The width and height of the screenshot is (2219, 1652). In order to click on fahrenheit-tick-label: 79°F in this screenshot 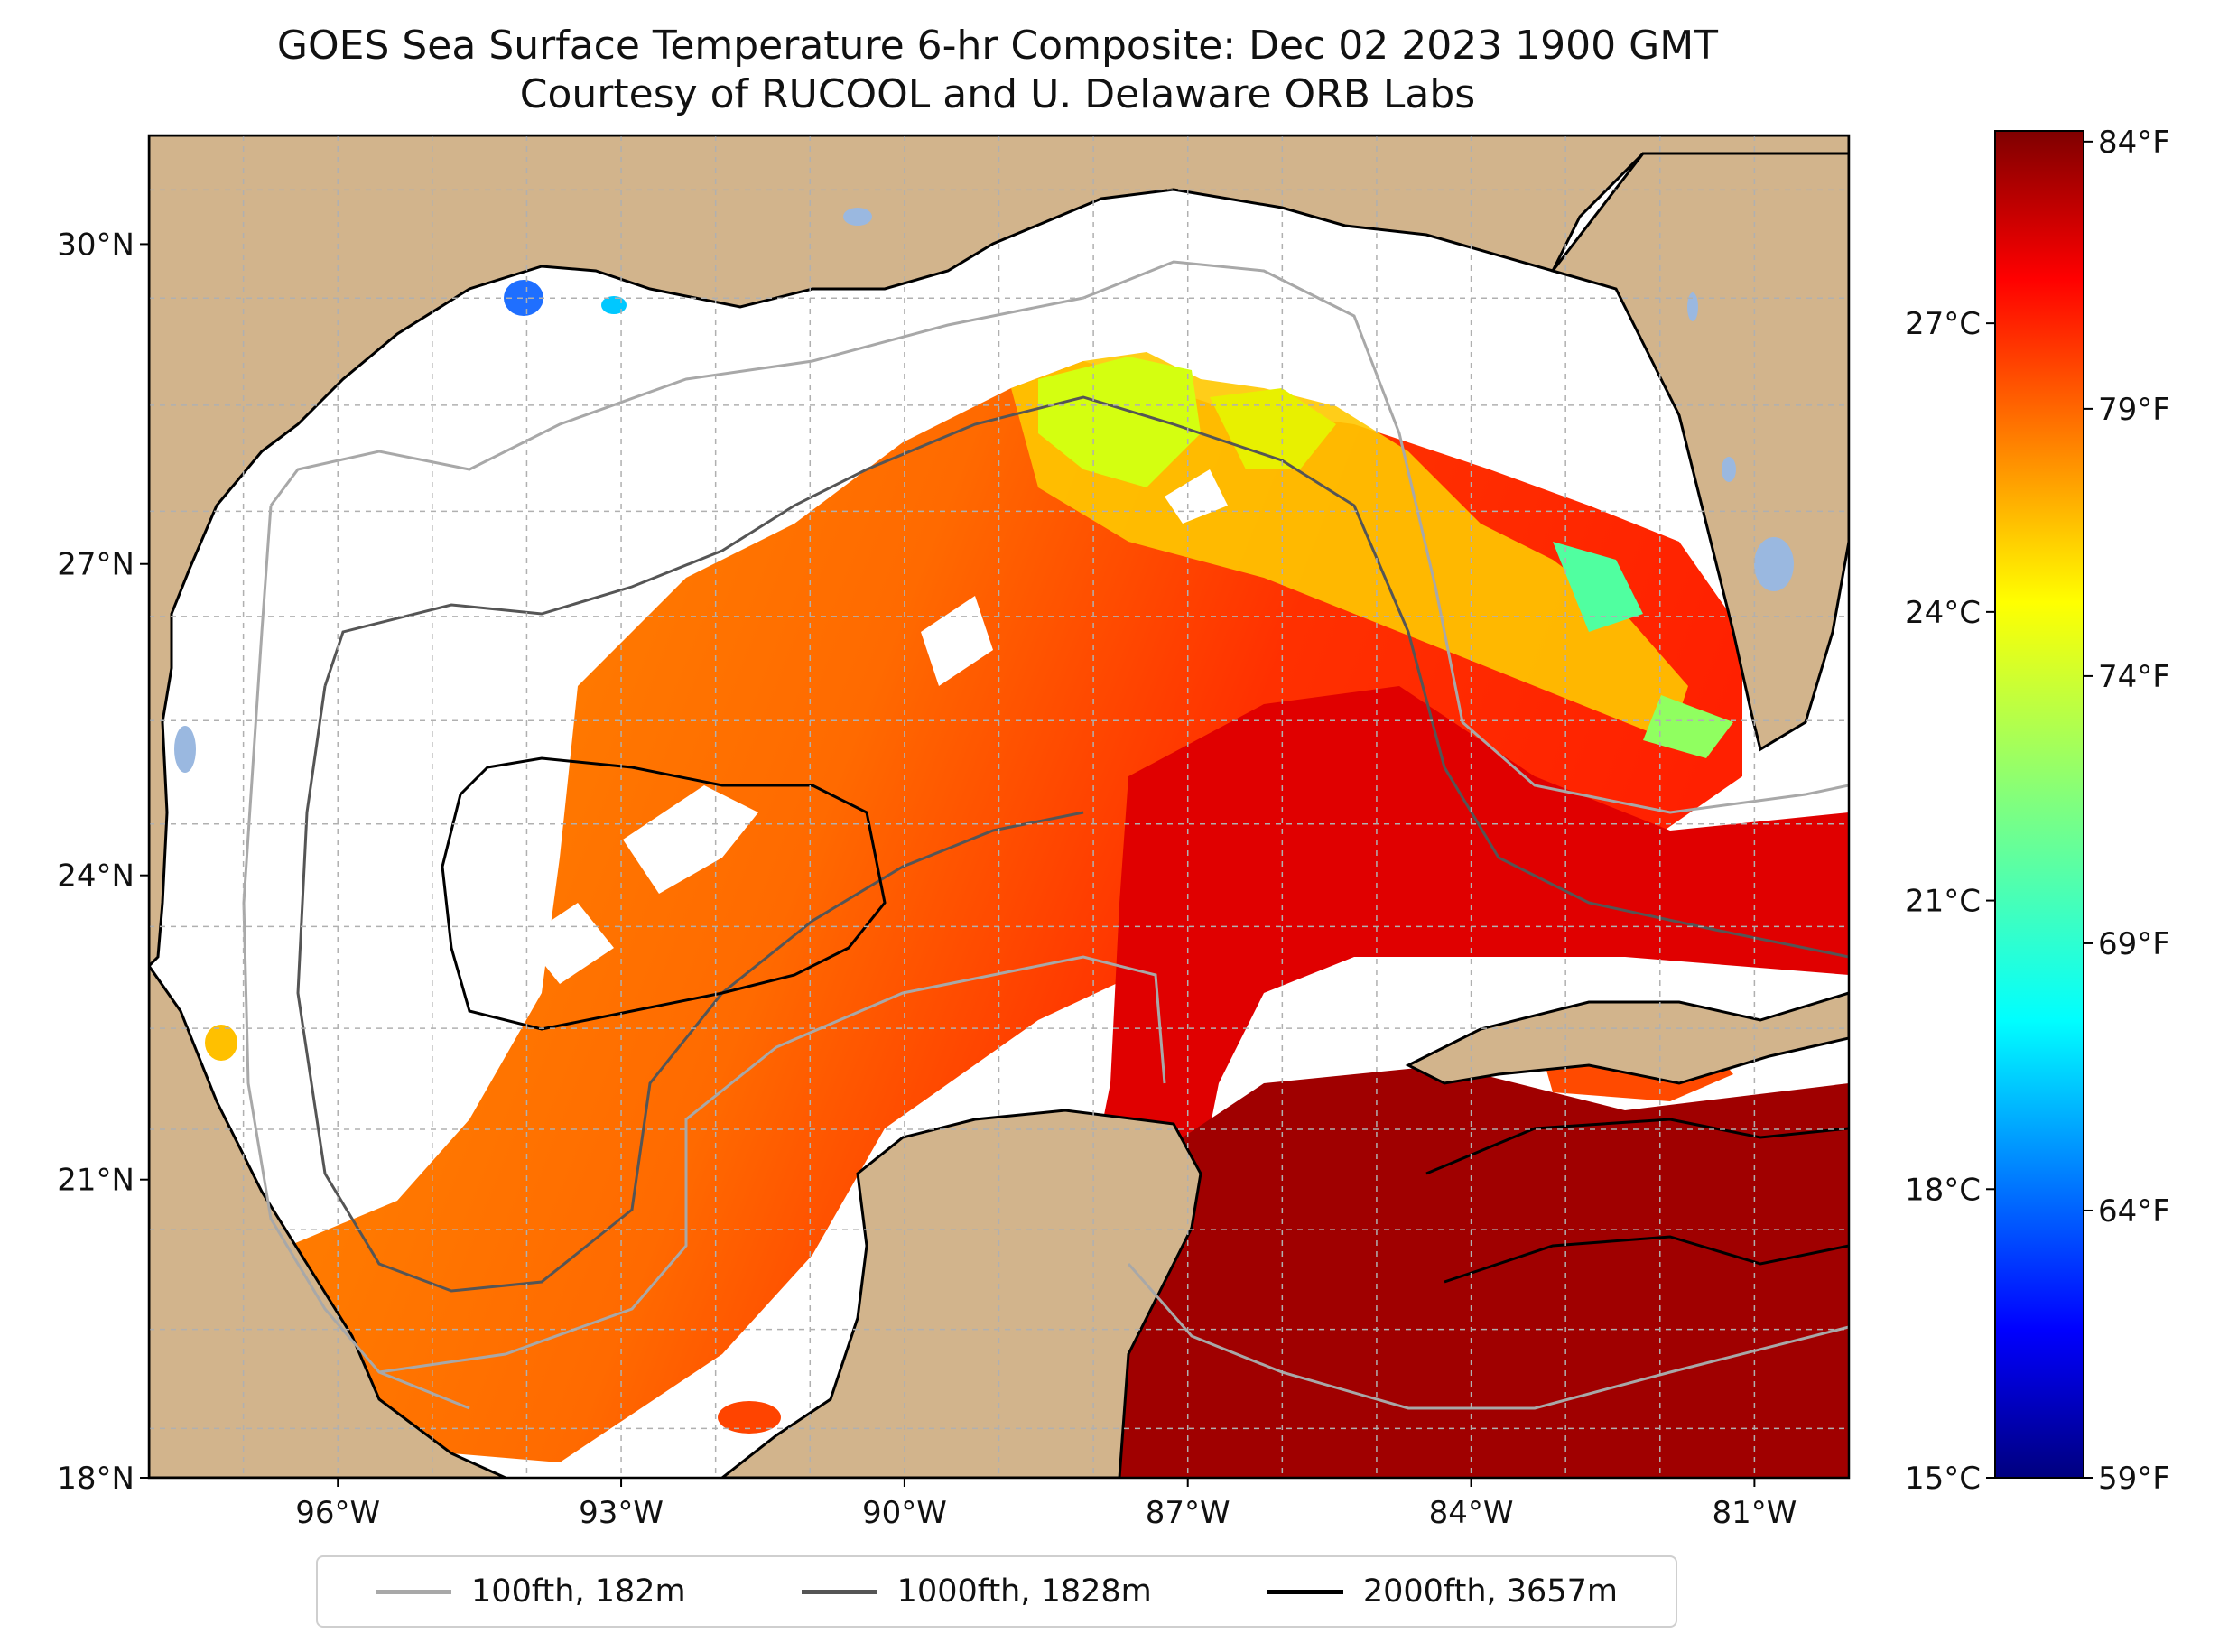, I will do `click(2134, 410)`.